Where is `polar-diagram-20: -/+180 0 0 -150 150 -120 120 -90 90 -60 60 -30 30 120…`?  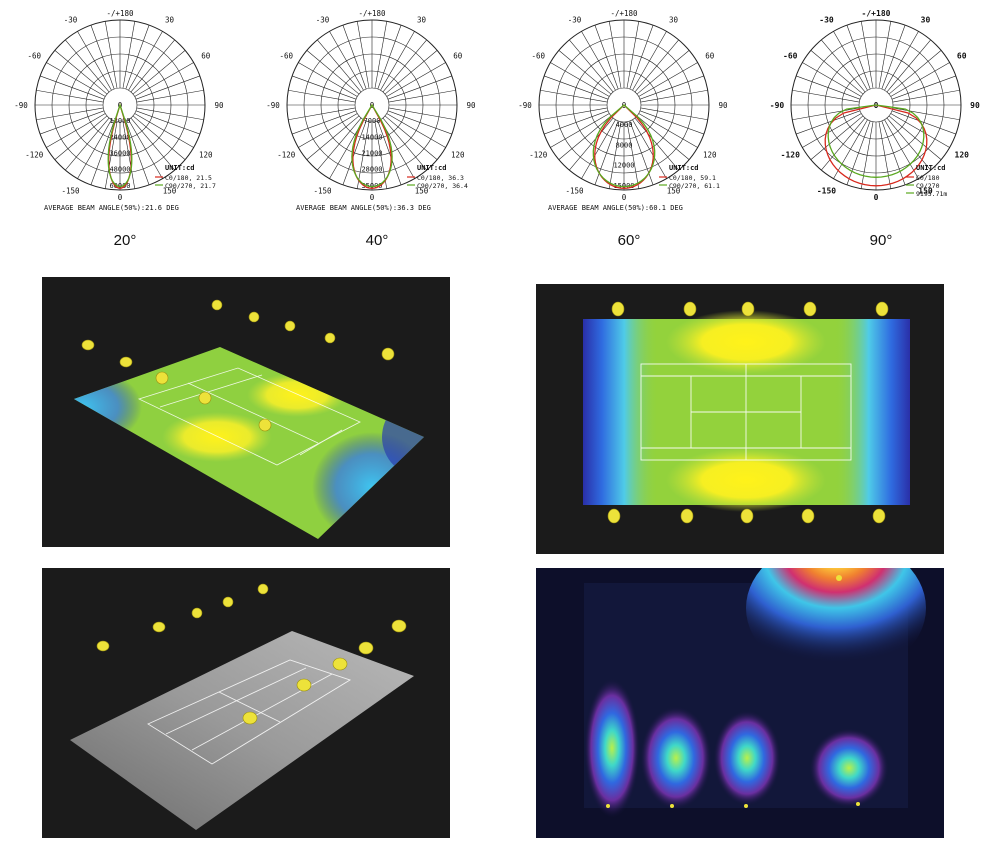 polar-diagram-20: -/+180 0 0 -150 150 -120 120 -90 90 -60 60 -30 30 120… is located at coordinates (125, 115).